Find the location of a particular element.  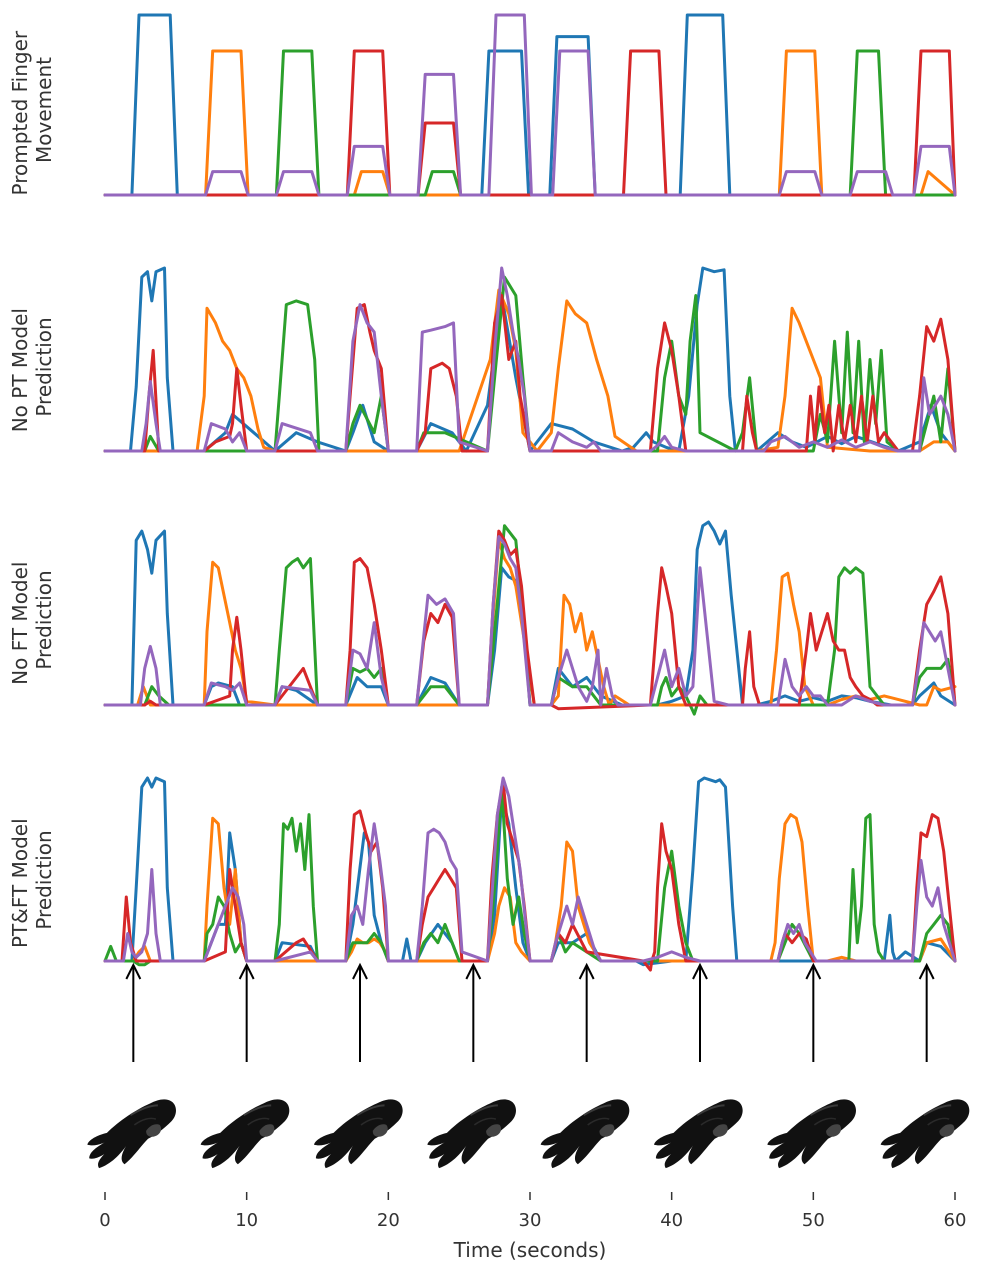

x-tick-label-5: 50 is located at coordinates (813, 1220).